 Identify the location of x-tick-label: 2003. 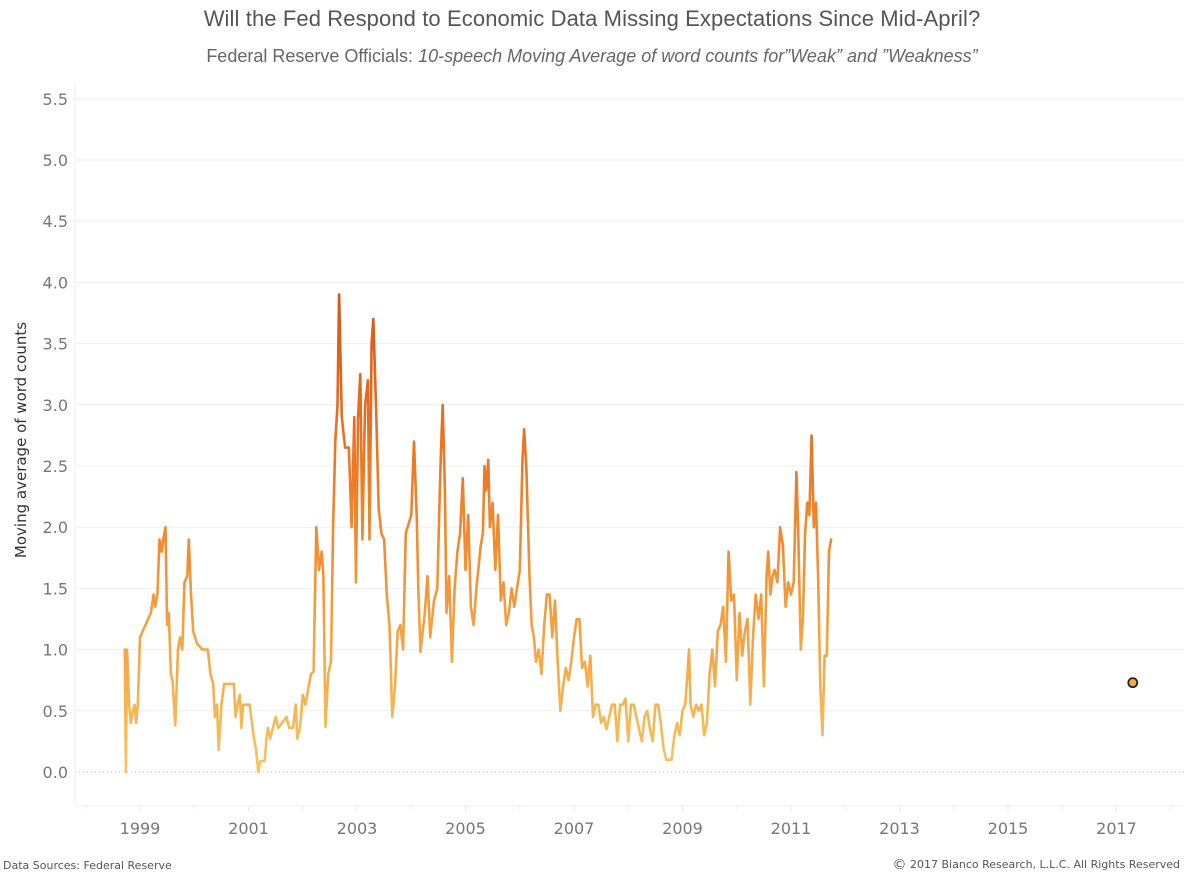
(357, 828).